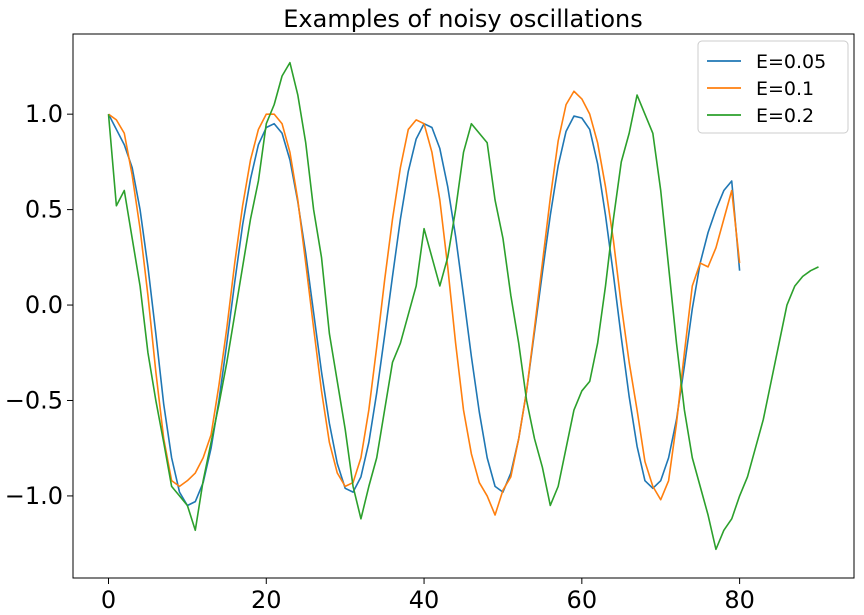 The image size is (864, 615). Describe the element at coordinates (462, 19) in the screenshot. I see `chart-title: Examples of noisy oscillations` at that location.